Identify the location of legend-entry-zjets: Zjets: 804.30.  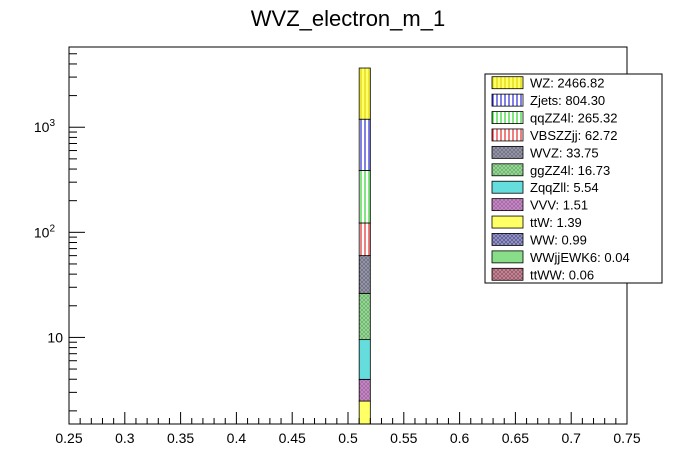
(567, 100).